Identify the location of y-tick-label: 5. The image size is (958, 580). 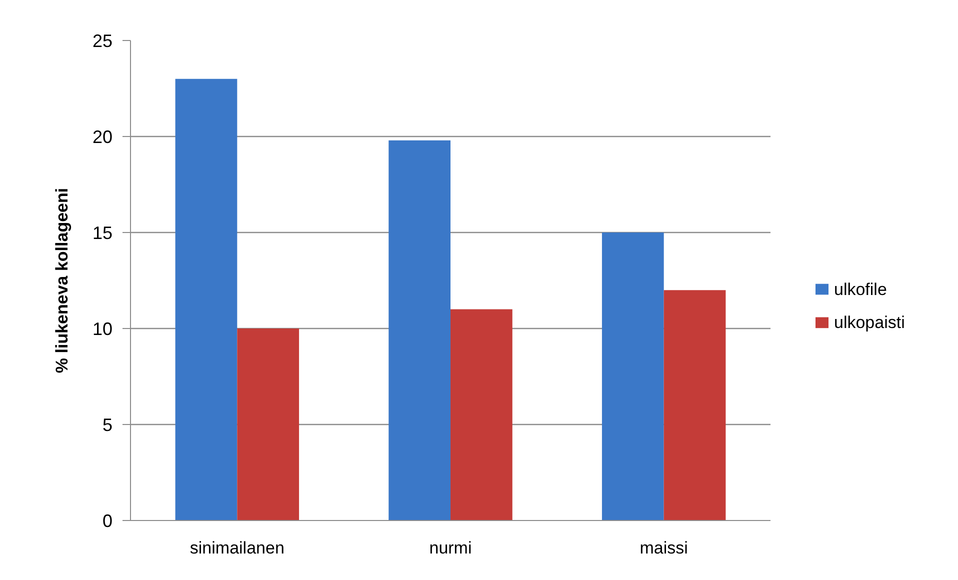
(107, 425).